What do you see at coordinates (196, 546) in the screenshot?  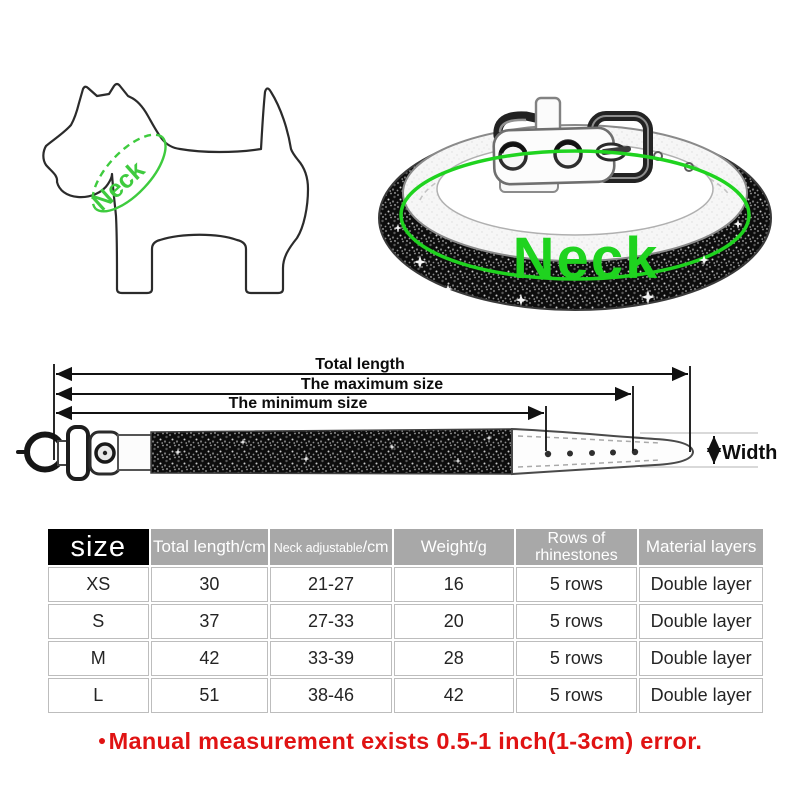 I see `header-total-length-text: Total length` at bounding box center [196, 546].